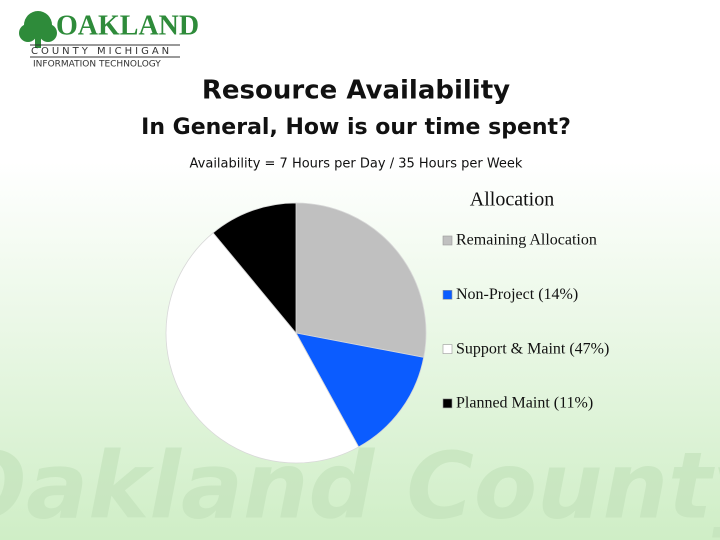  I want to click on legend-title: Allocation, so click(512, 200).